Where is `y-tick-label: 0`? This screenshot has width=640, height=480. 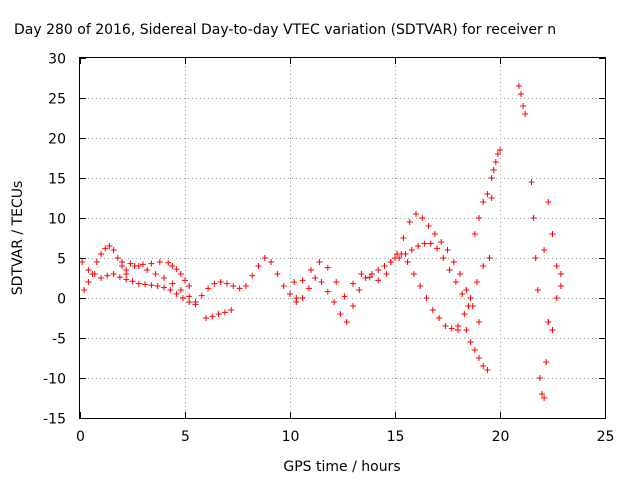 y-tick-label: 0 is located at coordinates (61, 300).